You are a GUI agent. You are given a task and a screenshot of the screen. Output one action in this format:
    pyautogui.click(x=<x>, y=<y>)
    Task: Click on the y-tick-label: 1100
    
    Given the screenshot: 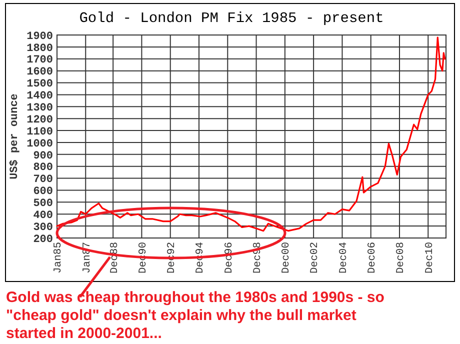 What is the action you would take?
    pyautogui.click(x=39, y=132)
    